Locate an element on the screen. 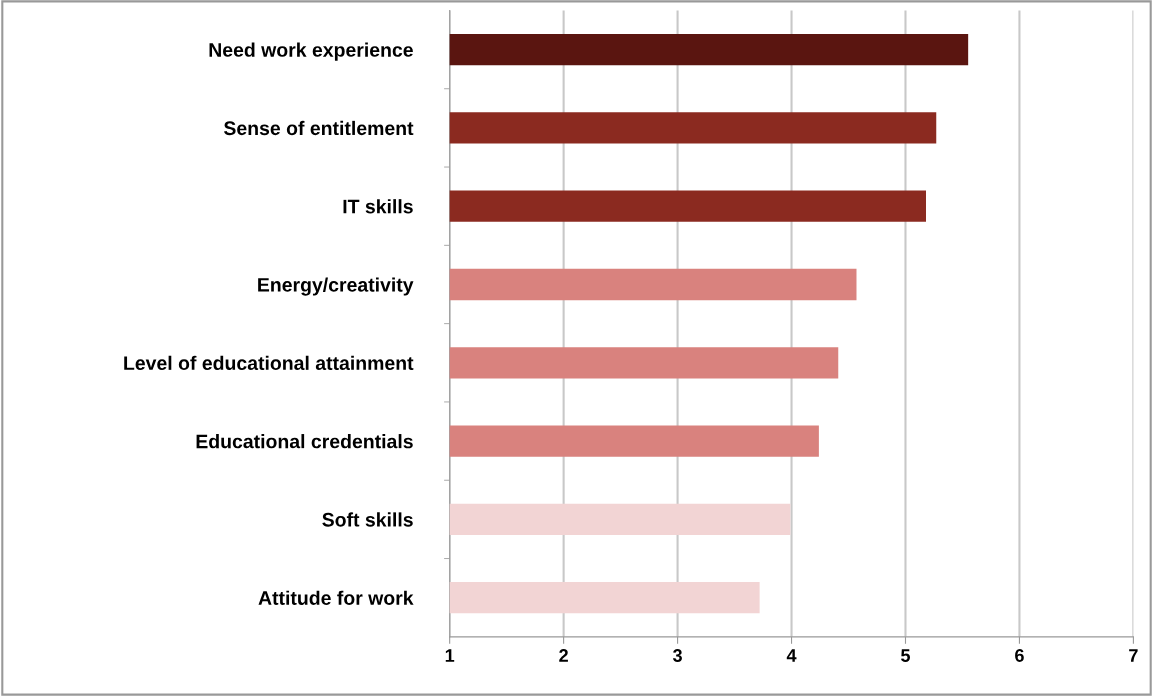 The width and height of the screenshot is (1153, 696). x-tick-label: 1 is located at coordinates (450, 655).